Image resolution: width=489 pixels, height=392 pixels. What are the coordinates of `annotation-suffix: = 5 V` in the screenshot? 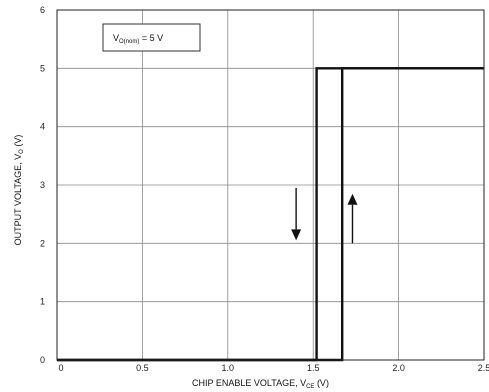 It's located at (151, 38).